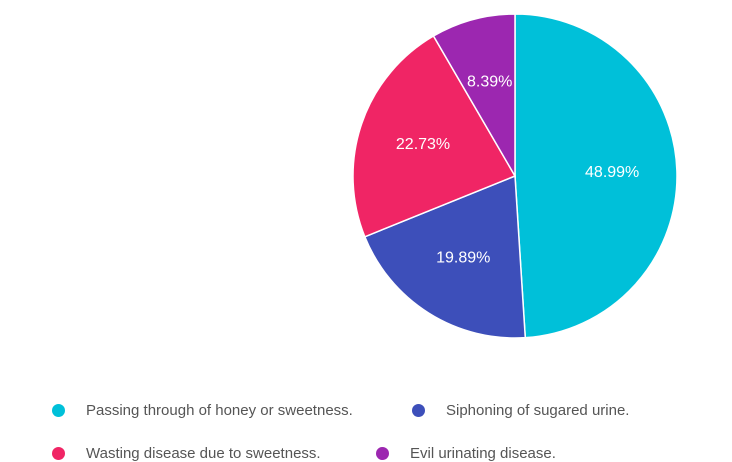 This screenshot has width=732, height=462. Describe the element at coordinates (203, 453) in the screenshot. I see `legend-label: Wasting disease due to sweetness.` at that location.